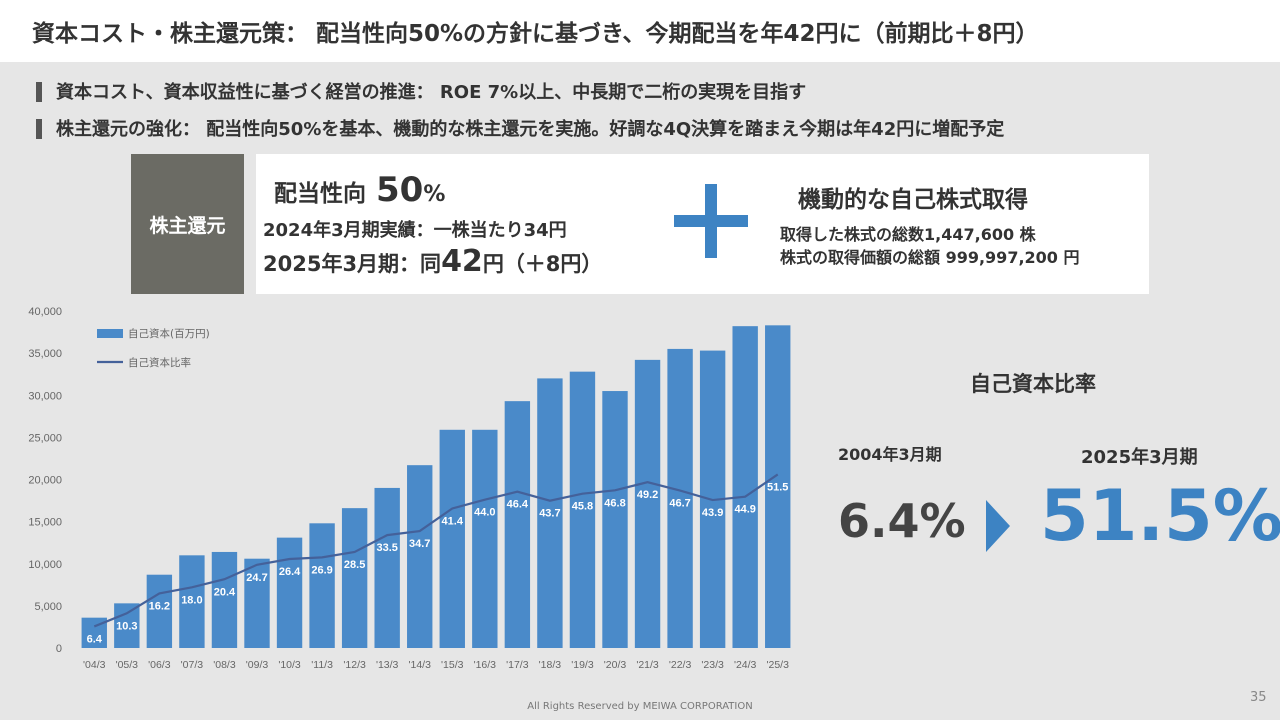  I want to click on x-tick-label: '13/3, so click(387, 665).